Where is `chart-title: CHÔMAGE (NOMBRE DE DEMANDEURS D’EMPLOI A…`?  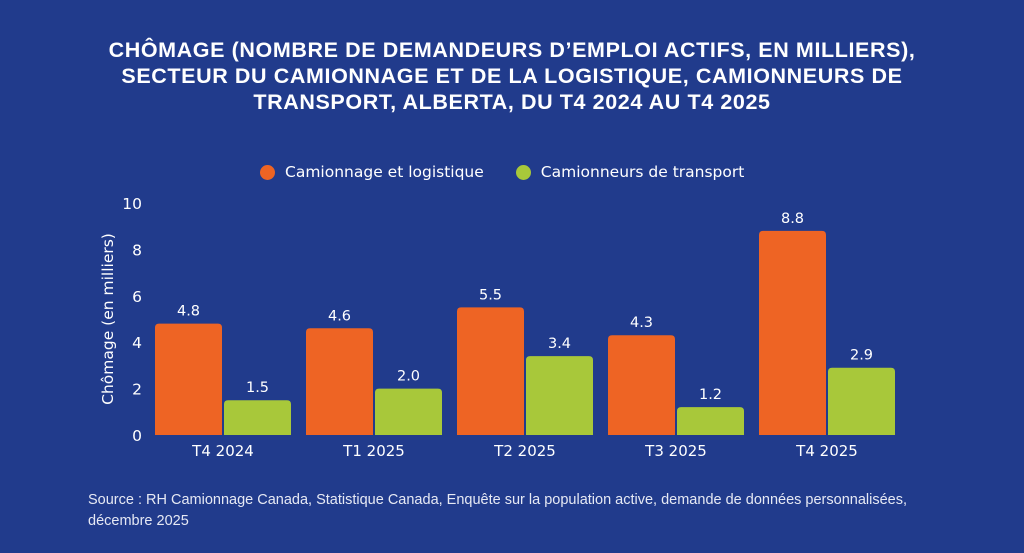 chart-title: CHÔMAGE (NOMBRE DE DEMANDEURS D’EMPLOI A… is located at coordinates (512, 76).